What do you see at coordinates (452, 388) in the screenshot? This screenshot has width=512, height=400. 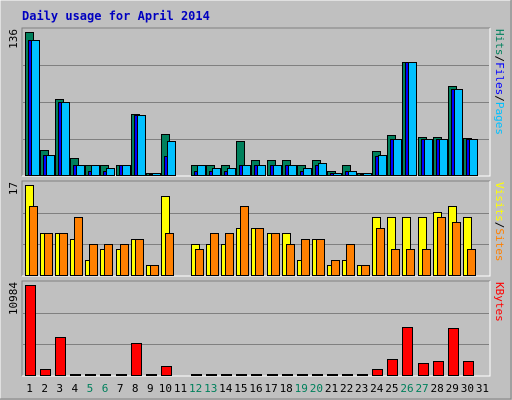 I see `x-tick-label: 29` at bounding box center [452, 388].